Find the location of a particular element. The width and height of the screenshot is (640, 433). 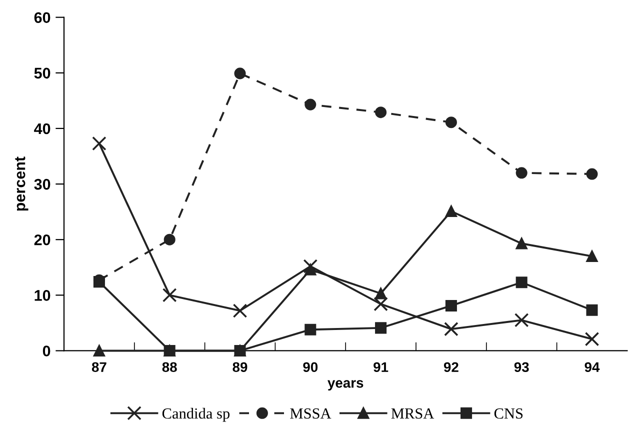

y-tick-label: 0 is located at coordinates (46, 351).